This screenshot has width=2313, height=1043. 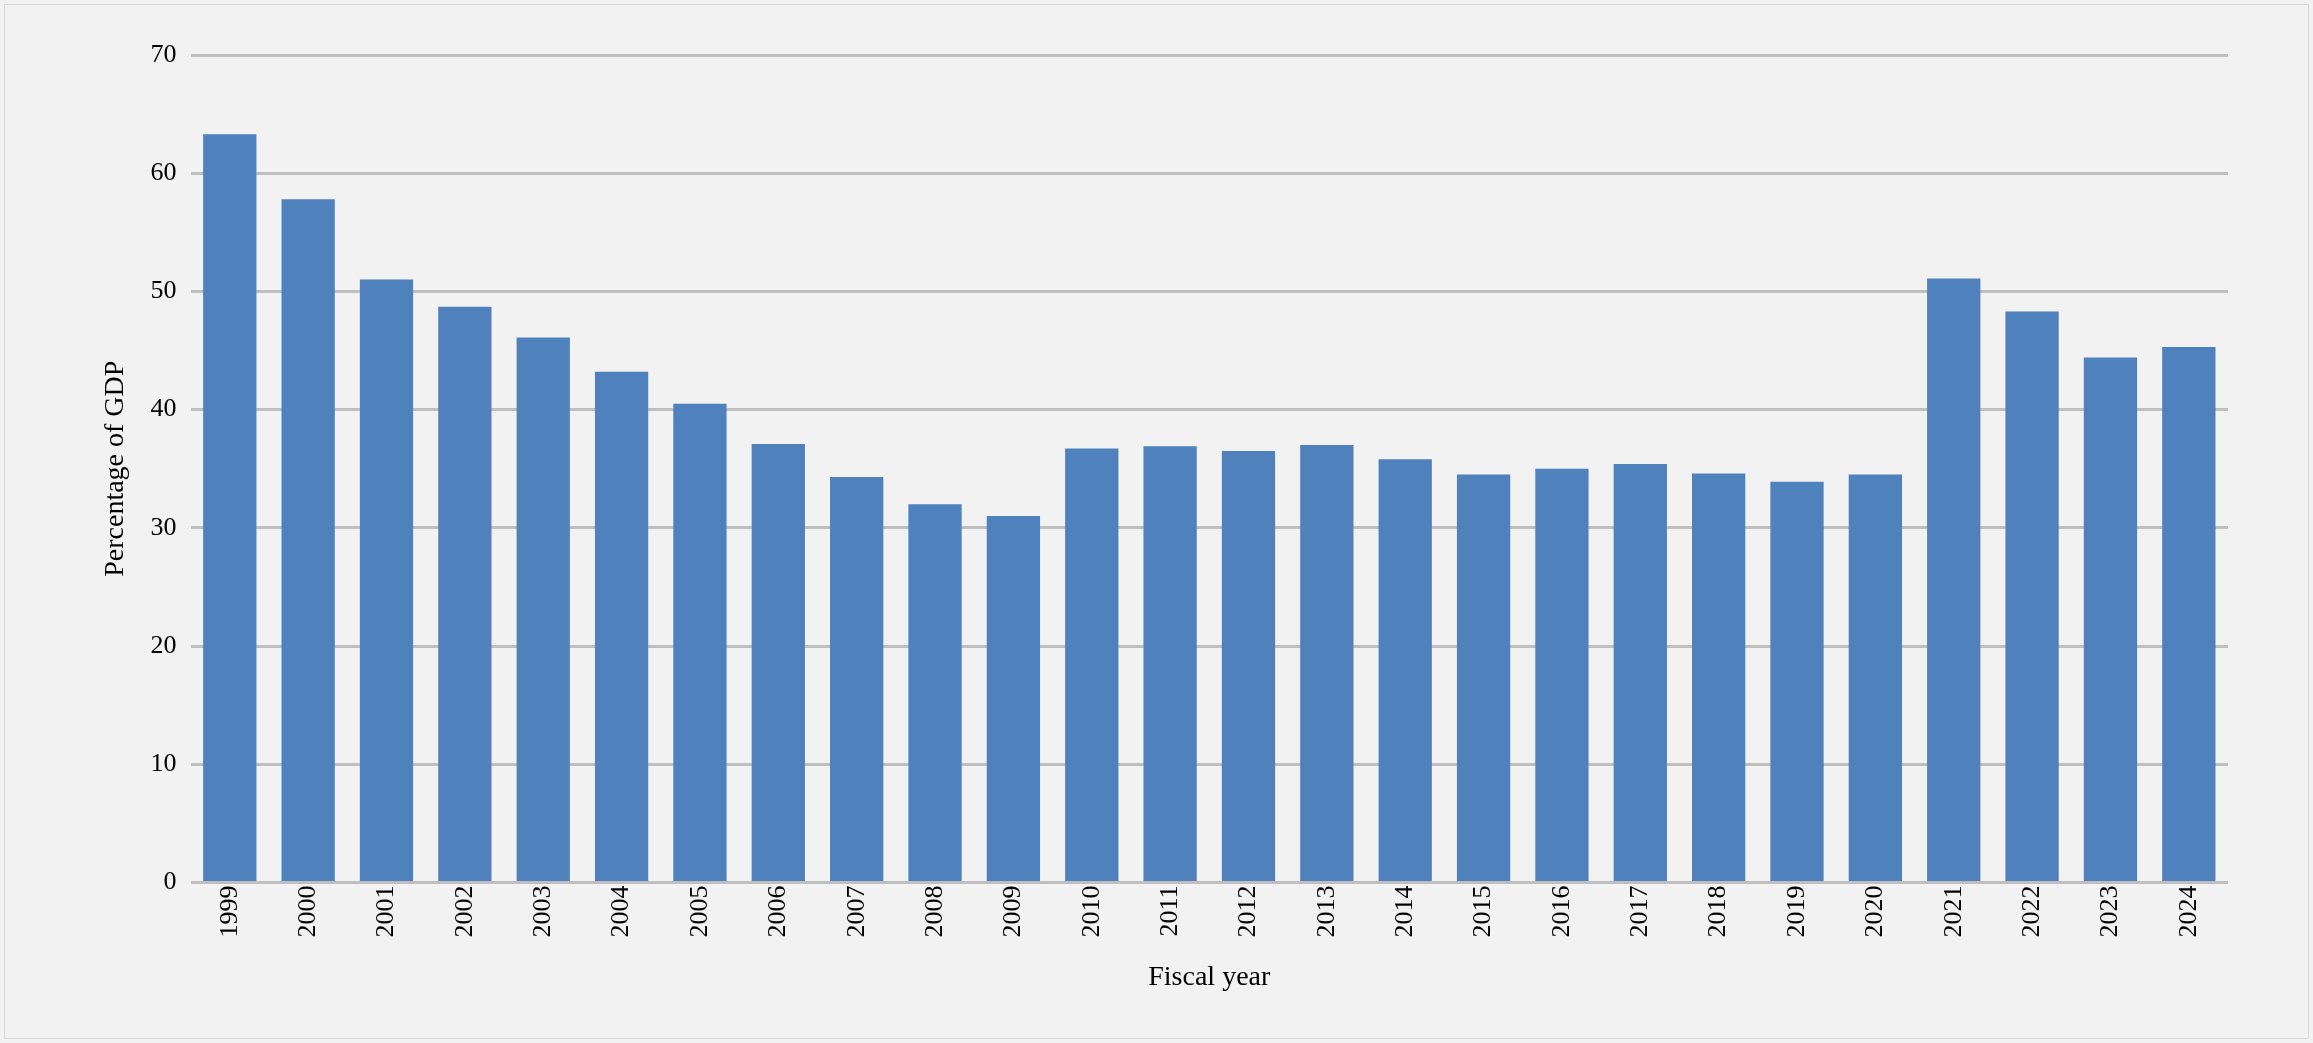 I want to click on x-tick-label: 2013, so click(x=1325, y=911).